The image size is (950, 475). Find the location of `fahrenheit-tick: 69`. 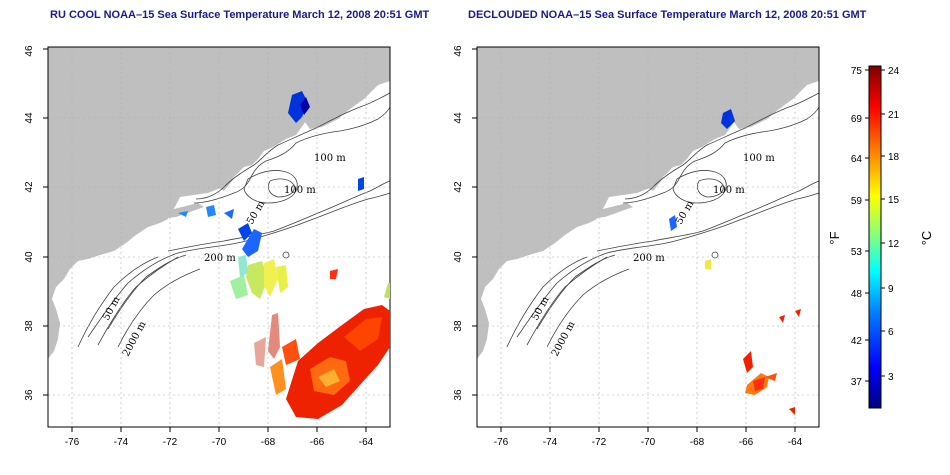

fahrenheit-tick: 69 is located at coordinates (857, 119).